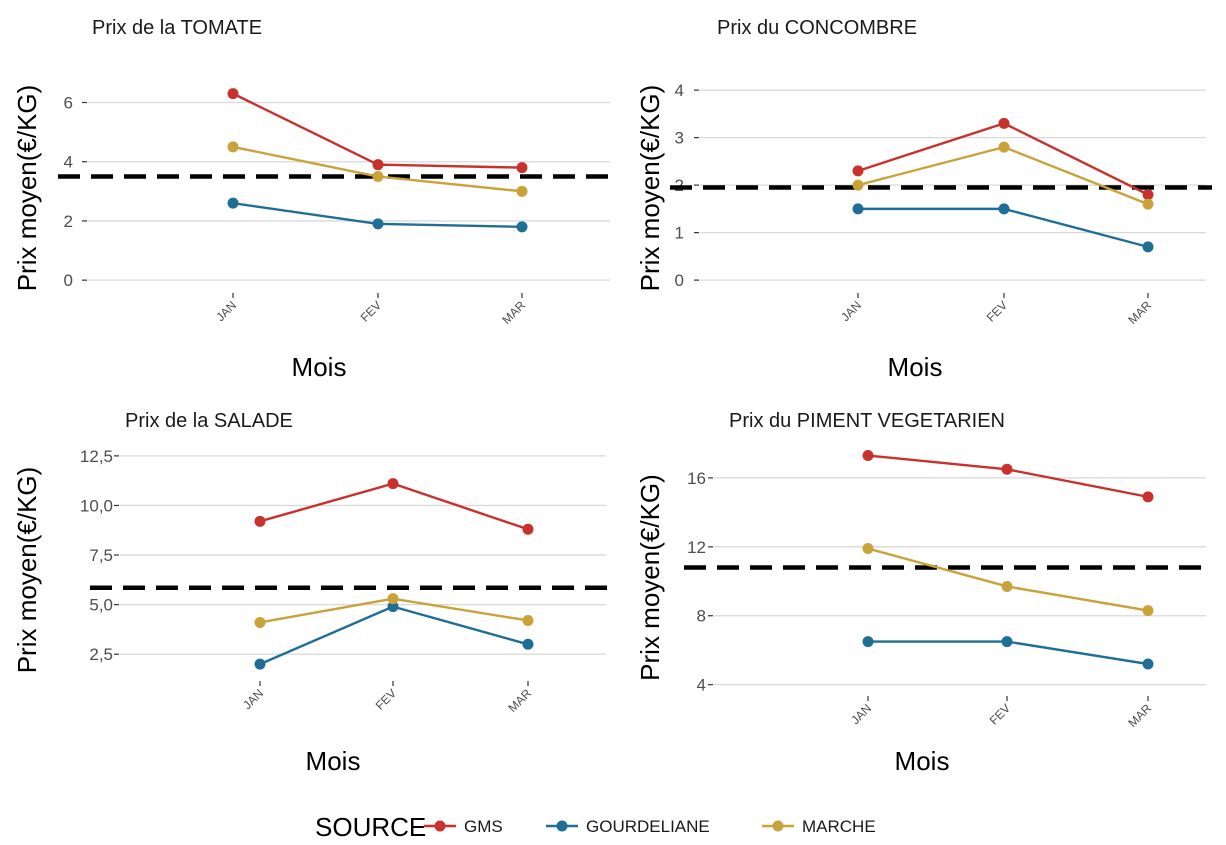  I want to click on y-tick-label: 2,5, so click(101, 654).